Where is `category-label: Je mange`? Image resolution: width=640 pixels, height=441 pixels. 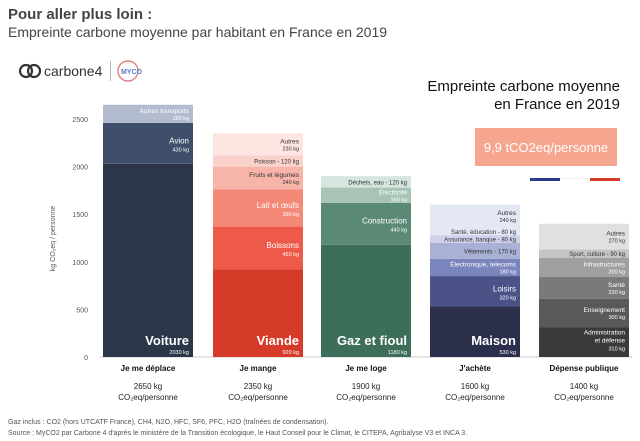
category-label: Je mange is located at coordinates (258, 368).